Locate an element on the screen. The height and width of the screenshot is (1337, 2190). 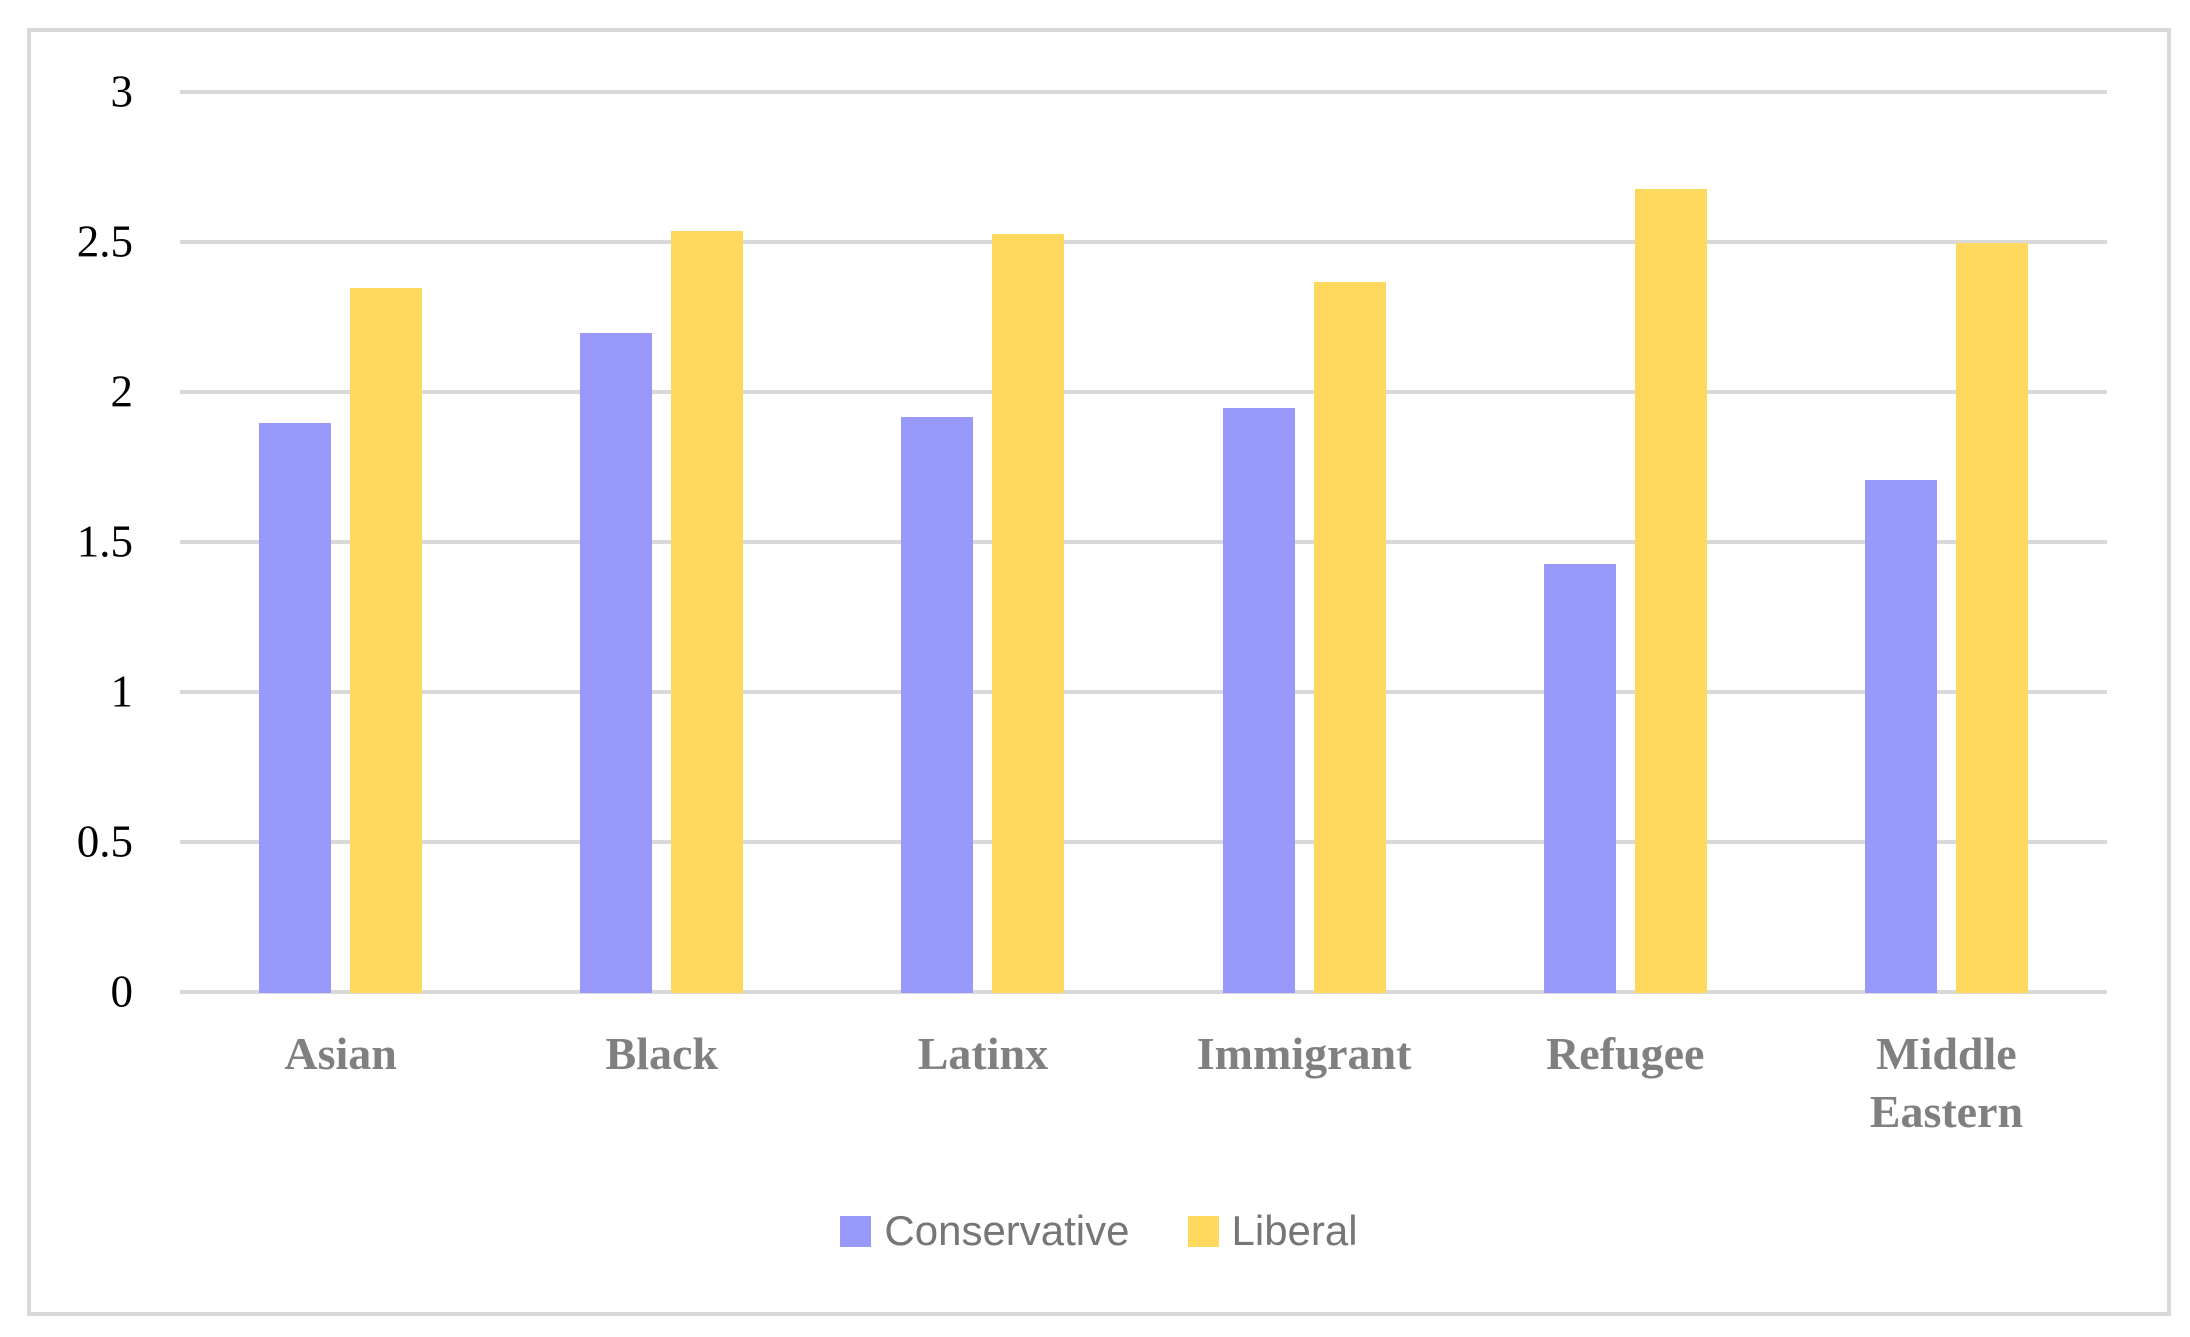
bar-conservative-latinx is located at coordinates (937, 705).